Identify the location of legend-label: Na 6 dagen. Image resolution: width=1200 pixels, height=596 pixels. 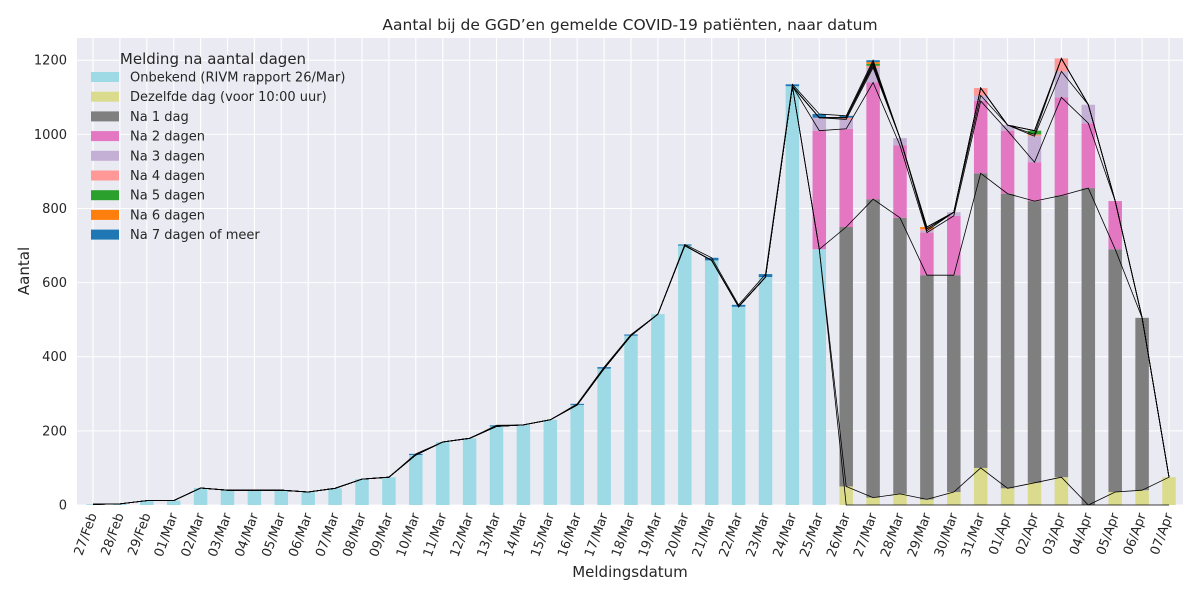
(167, 215).